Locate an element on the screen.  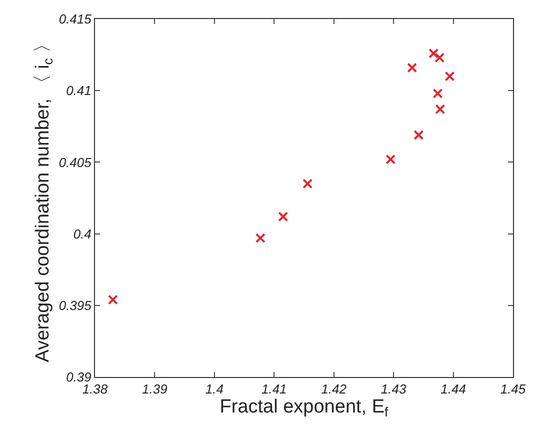
y-tick-label: 0.415 is located at coordinates (75, 19).